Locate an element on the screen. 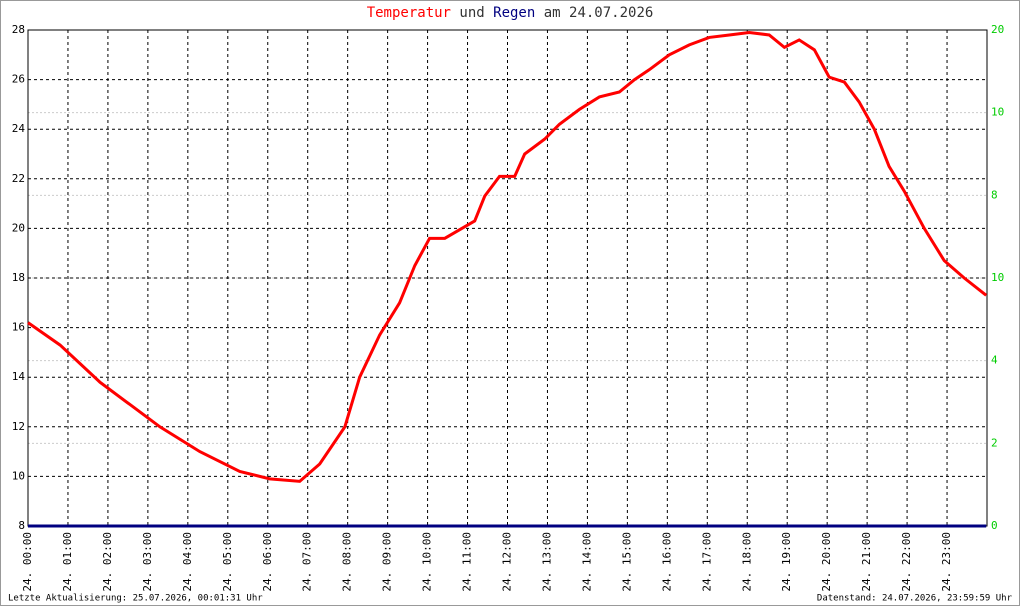 Image resolution: width=1020 pixels, height=606 pixels. x-tick-label: 24. 16:00 is located at coordinates (666, 562).